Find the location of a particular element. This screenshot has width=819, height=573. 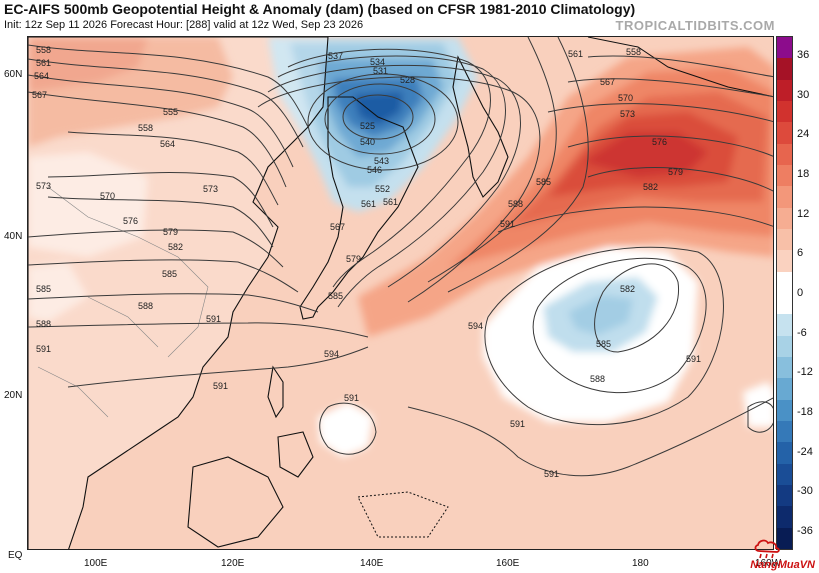

nangmuavn-watermark: NangMuaVN is located at coordinates (767, 554).